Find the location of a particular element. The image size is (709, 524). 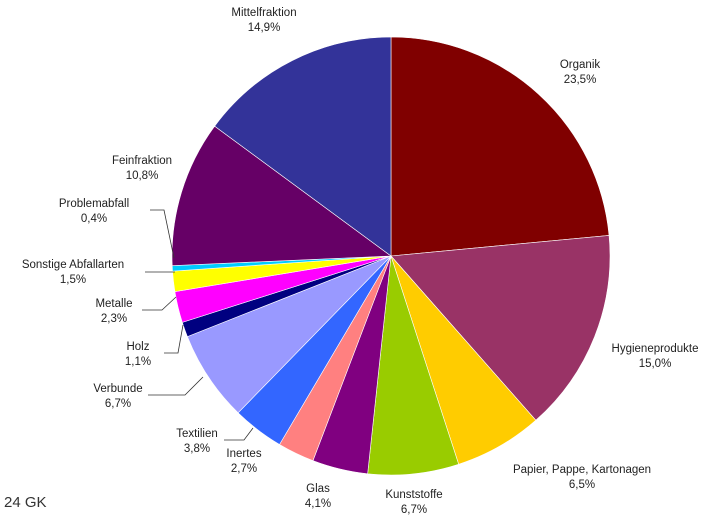

slice-label-mittelfraktion: Mittelfraktion 14,9% is located at coordinates (263, 20).